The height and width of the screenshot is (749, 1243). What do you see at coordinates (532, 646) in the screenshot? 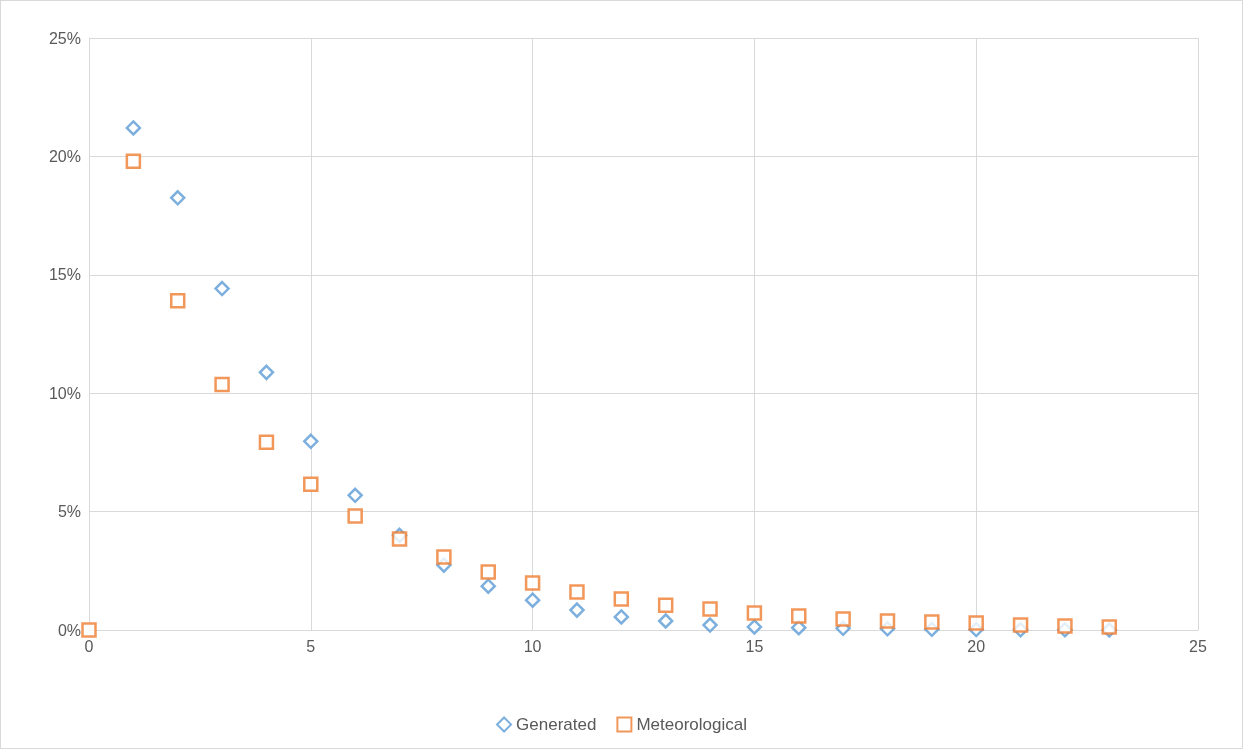
I see `x-tick-label: 10` at bounding box center [532, 646].